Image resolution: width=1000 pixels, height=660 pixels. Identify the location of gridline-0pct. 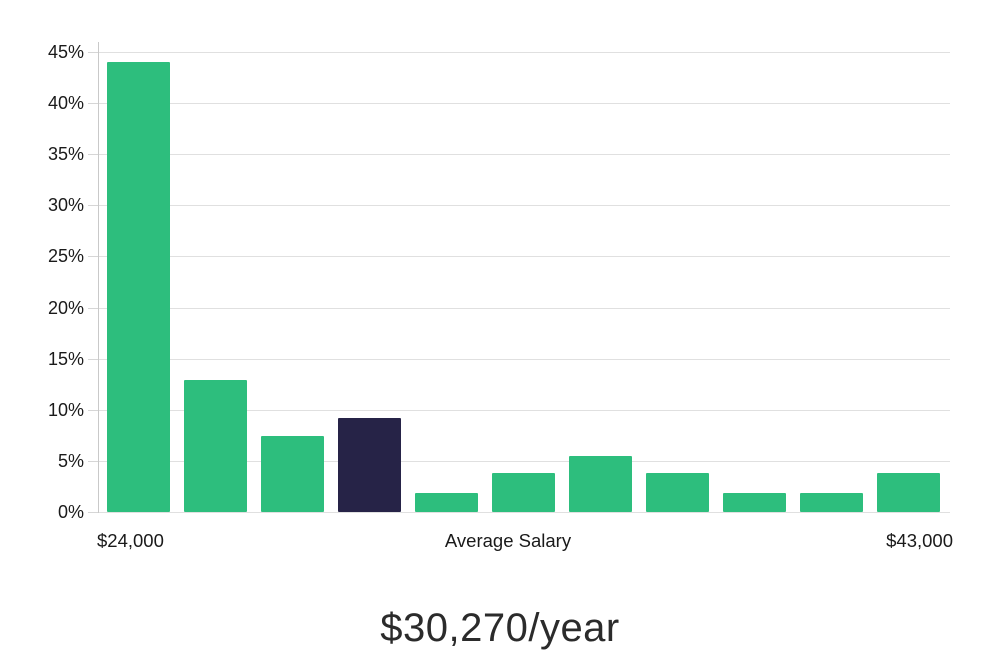
(524, 512).